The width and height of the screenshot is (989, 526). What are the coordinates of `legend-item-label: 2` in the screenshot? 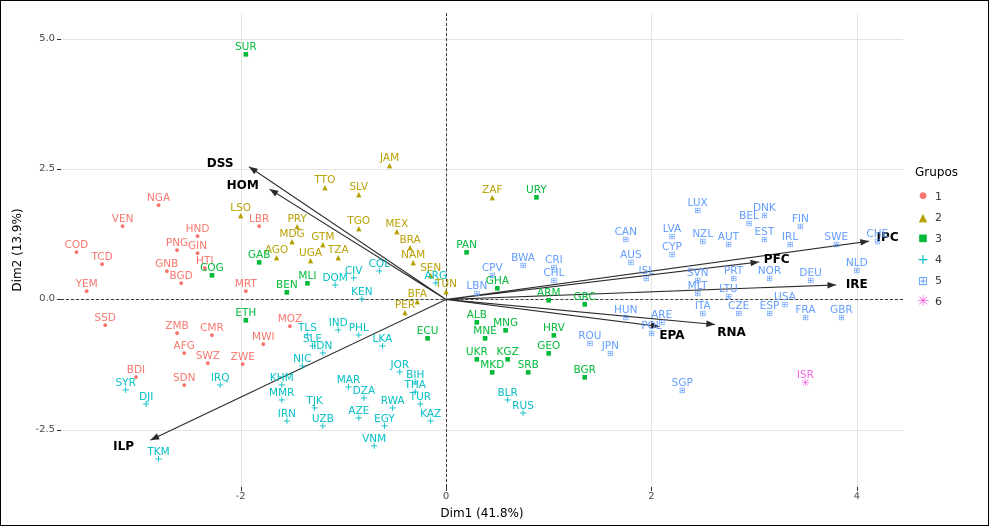 It's located at (938, 217).